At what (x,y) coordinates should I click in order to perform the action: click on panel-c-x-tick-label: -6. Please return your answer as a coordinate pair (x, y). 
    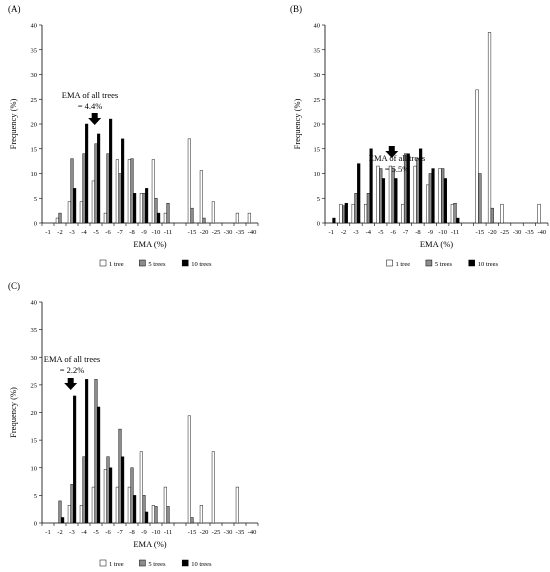
    Looking at the image, I should click on (108, 532).